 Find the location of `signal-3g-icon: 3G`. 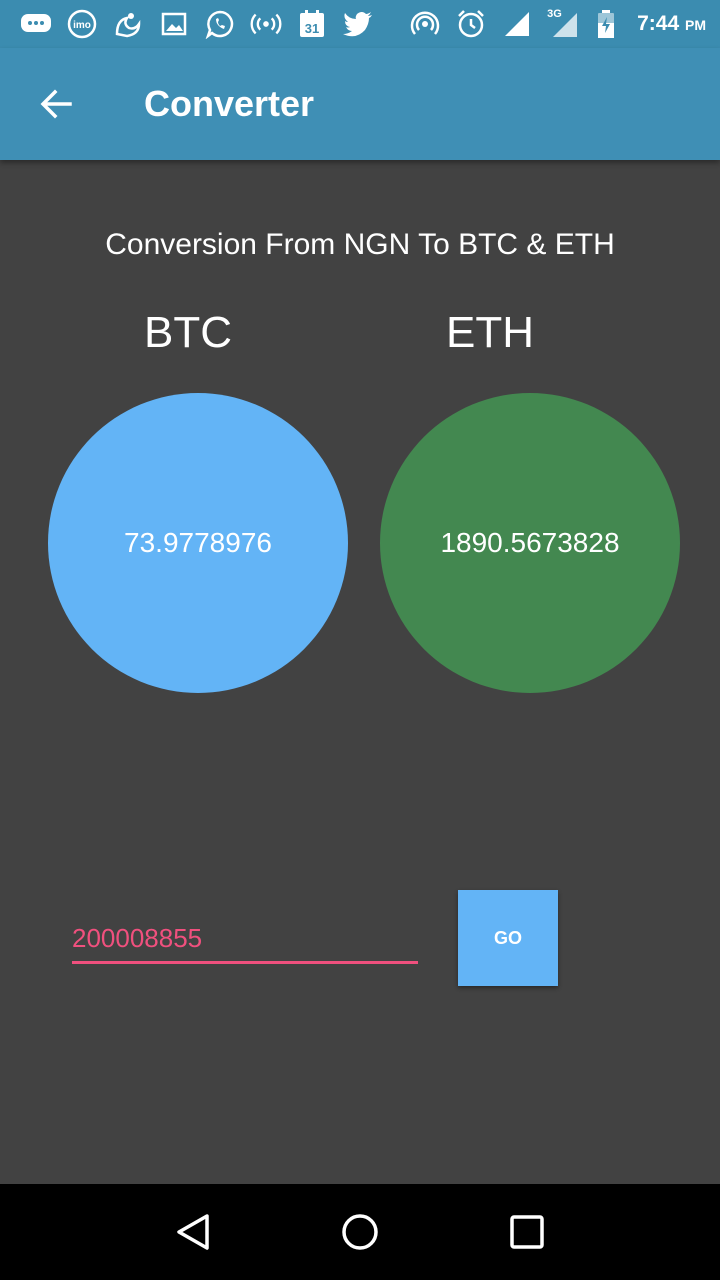

signal-3g-icon: 3G is located at coordinates (564, 23).